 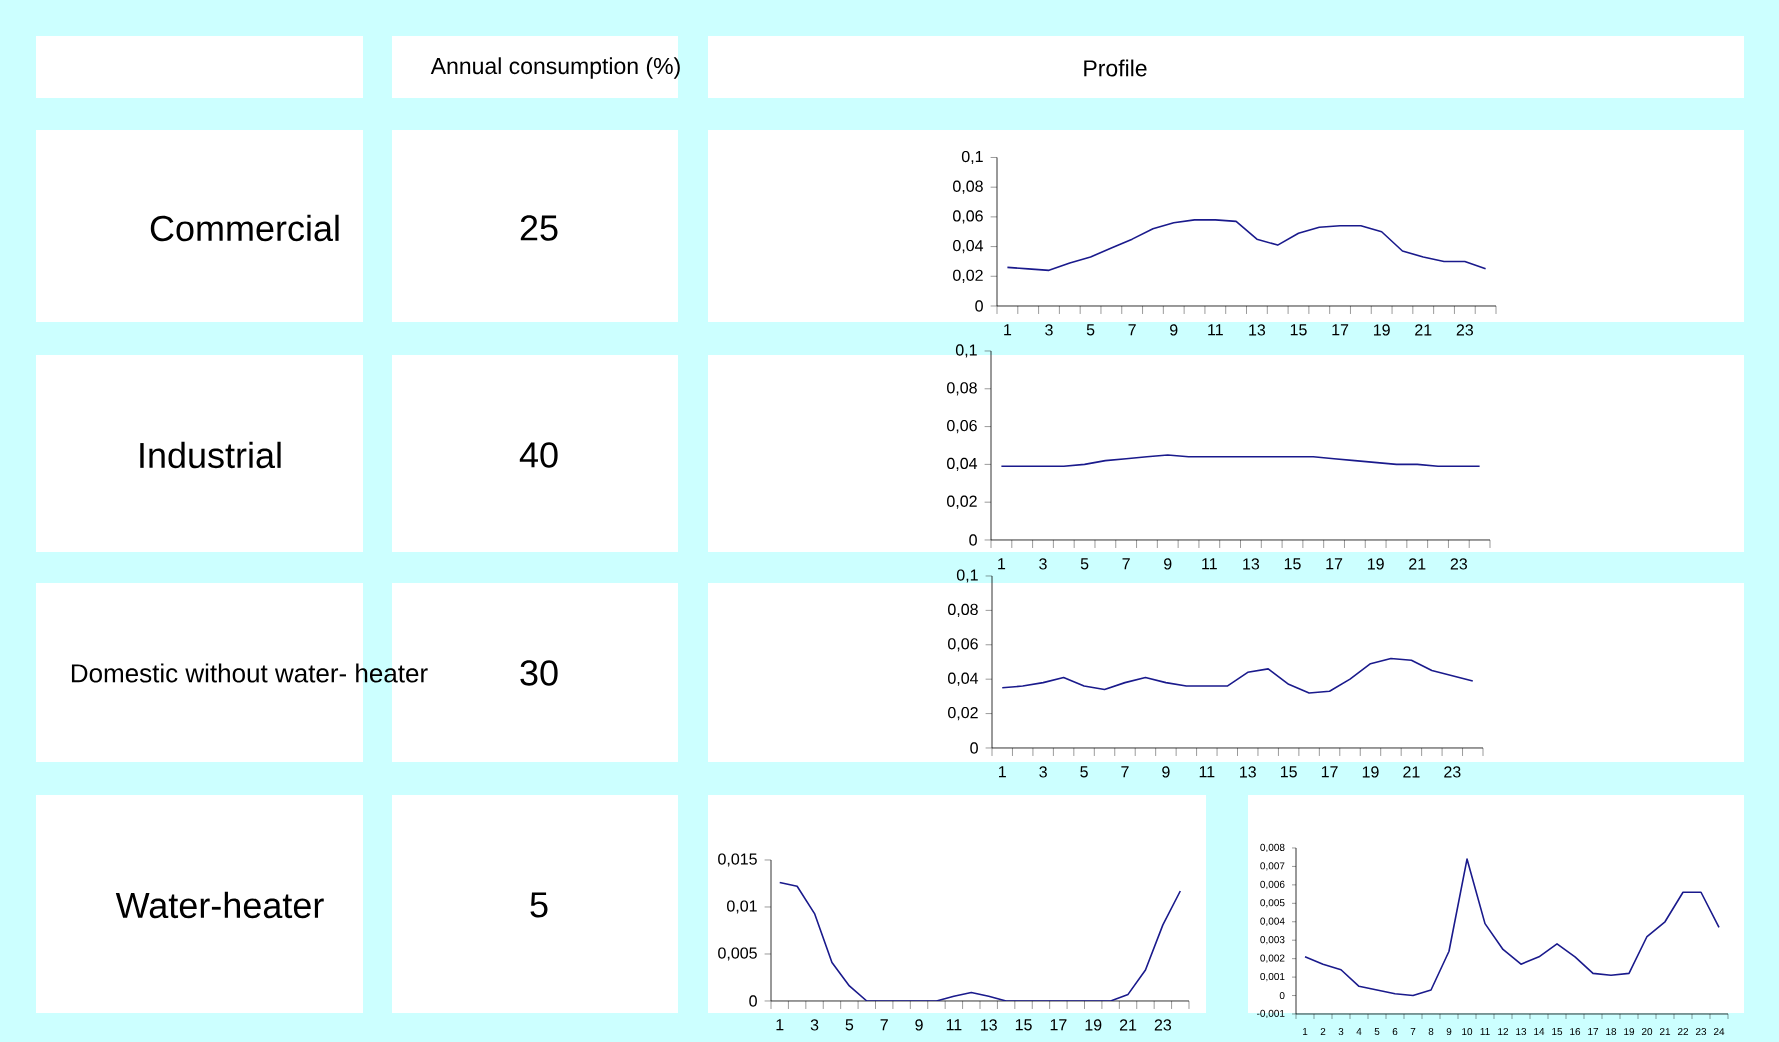 What do you see at coordinates (1539, 1031) in the screenshot?
I see `x-tick-label: 14` at bounding box center [1539, 1031].